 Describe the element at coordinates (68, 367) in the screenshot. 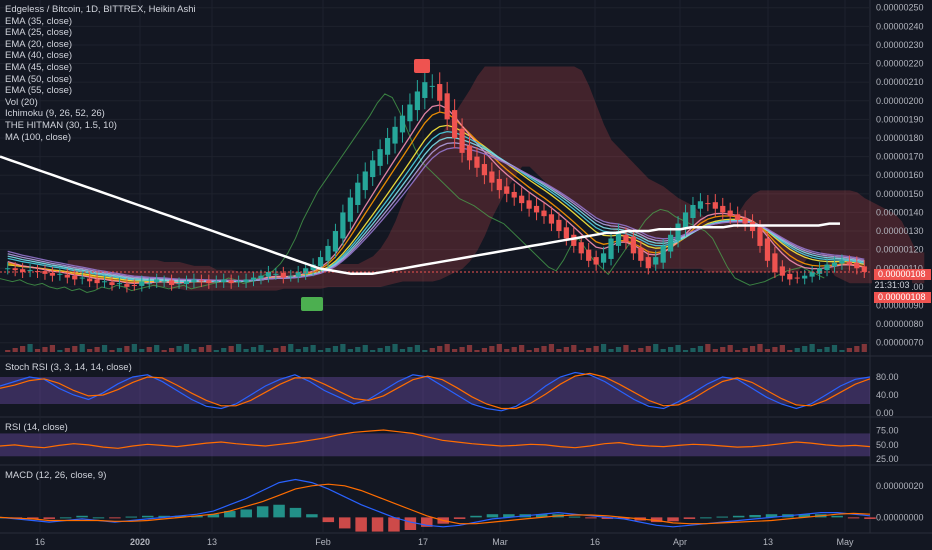

I see `stoch-rsi-label: Stoch RSI (3, 3, 14, 14, close)` at that location.